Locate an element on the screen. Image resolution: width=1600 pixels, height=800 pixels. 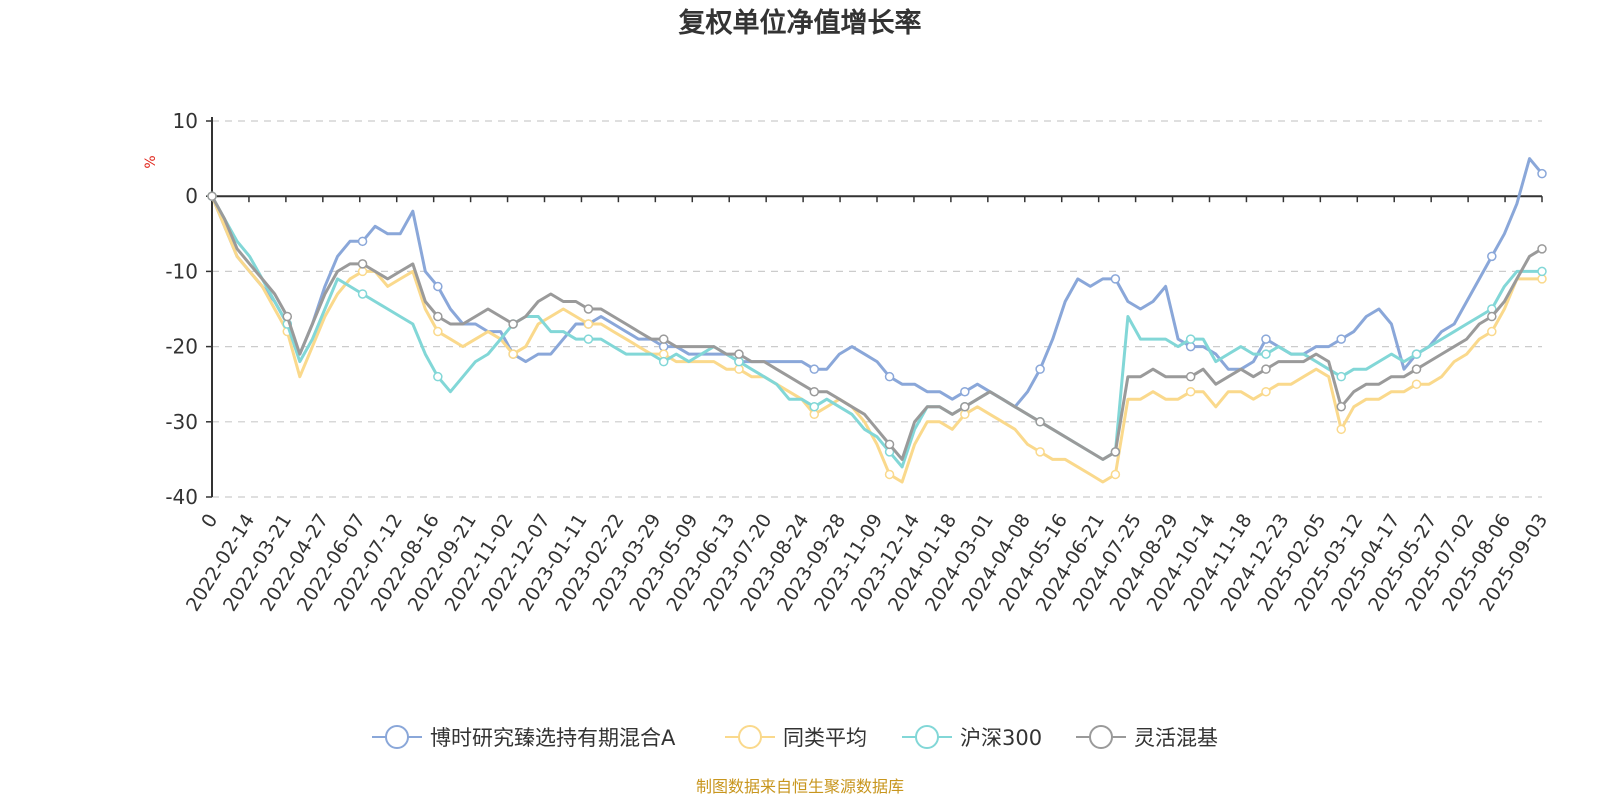
legend-item-2: 同类平均 is located at coordinates (796, 737).